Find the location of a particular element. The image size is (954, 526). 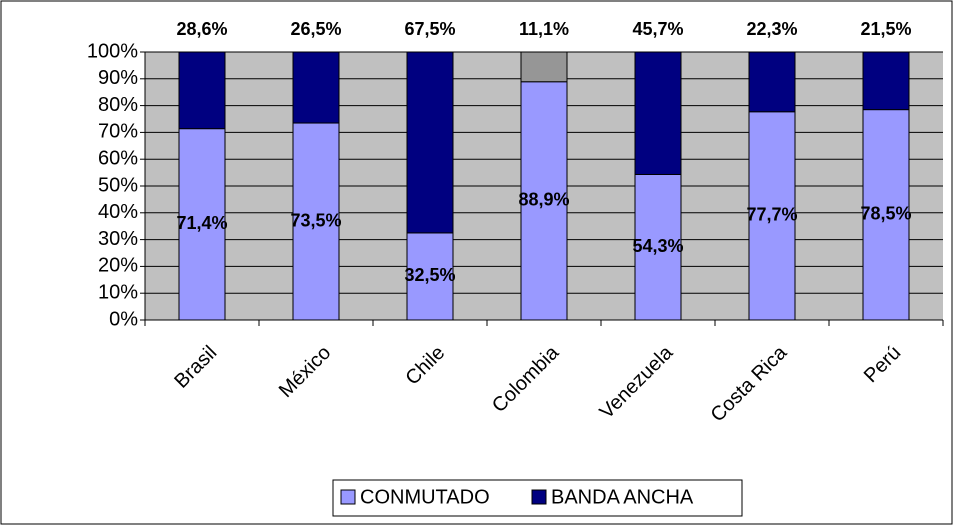

value-label: 32,5% is located at coordinates (429, 275).